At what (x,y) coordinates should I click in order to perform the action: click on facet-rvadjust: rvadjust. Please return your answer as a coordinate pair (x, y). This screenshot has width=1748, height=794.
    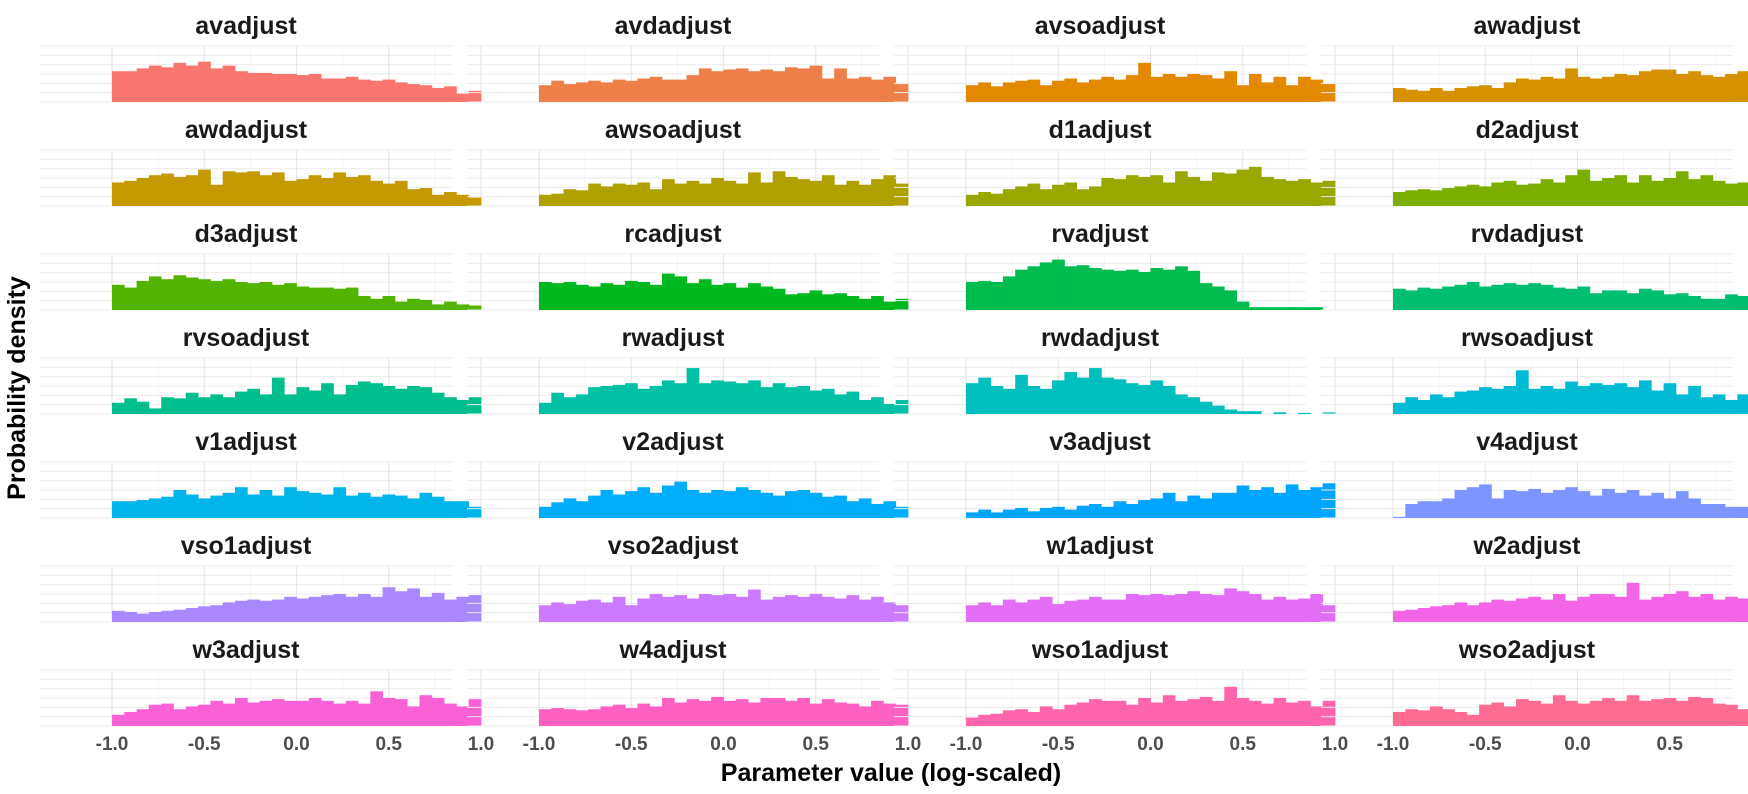
    Looking at the image, I should click on (1115, 265).